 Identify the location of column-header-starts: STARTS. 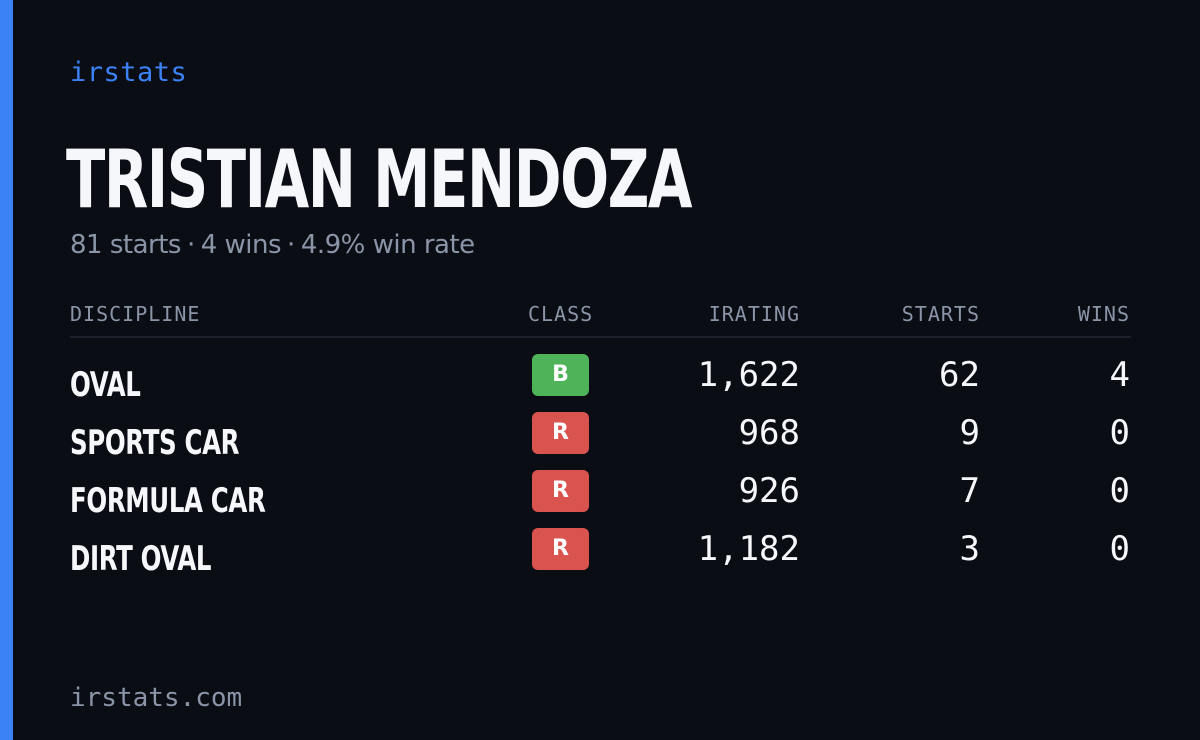
(940, 314).